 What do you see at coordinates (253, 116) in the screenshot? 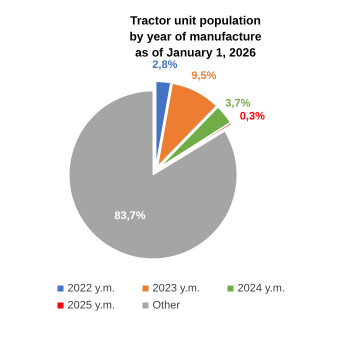
I see `data-label: 0,3%` at bounding box center [253, 116].